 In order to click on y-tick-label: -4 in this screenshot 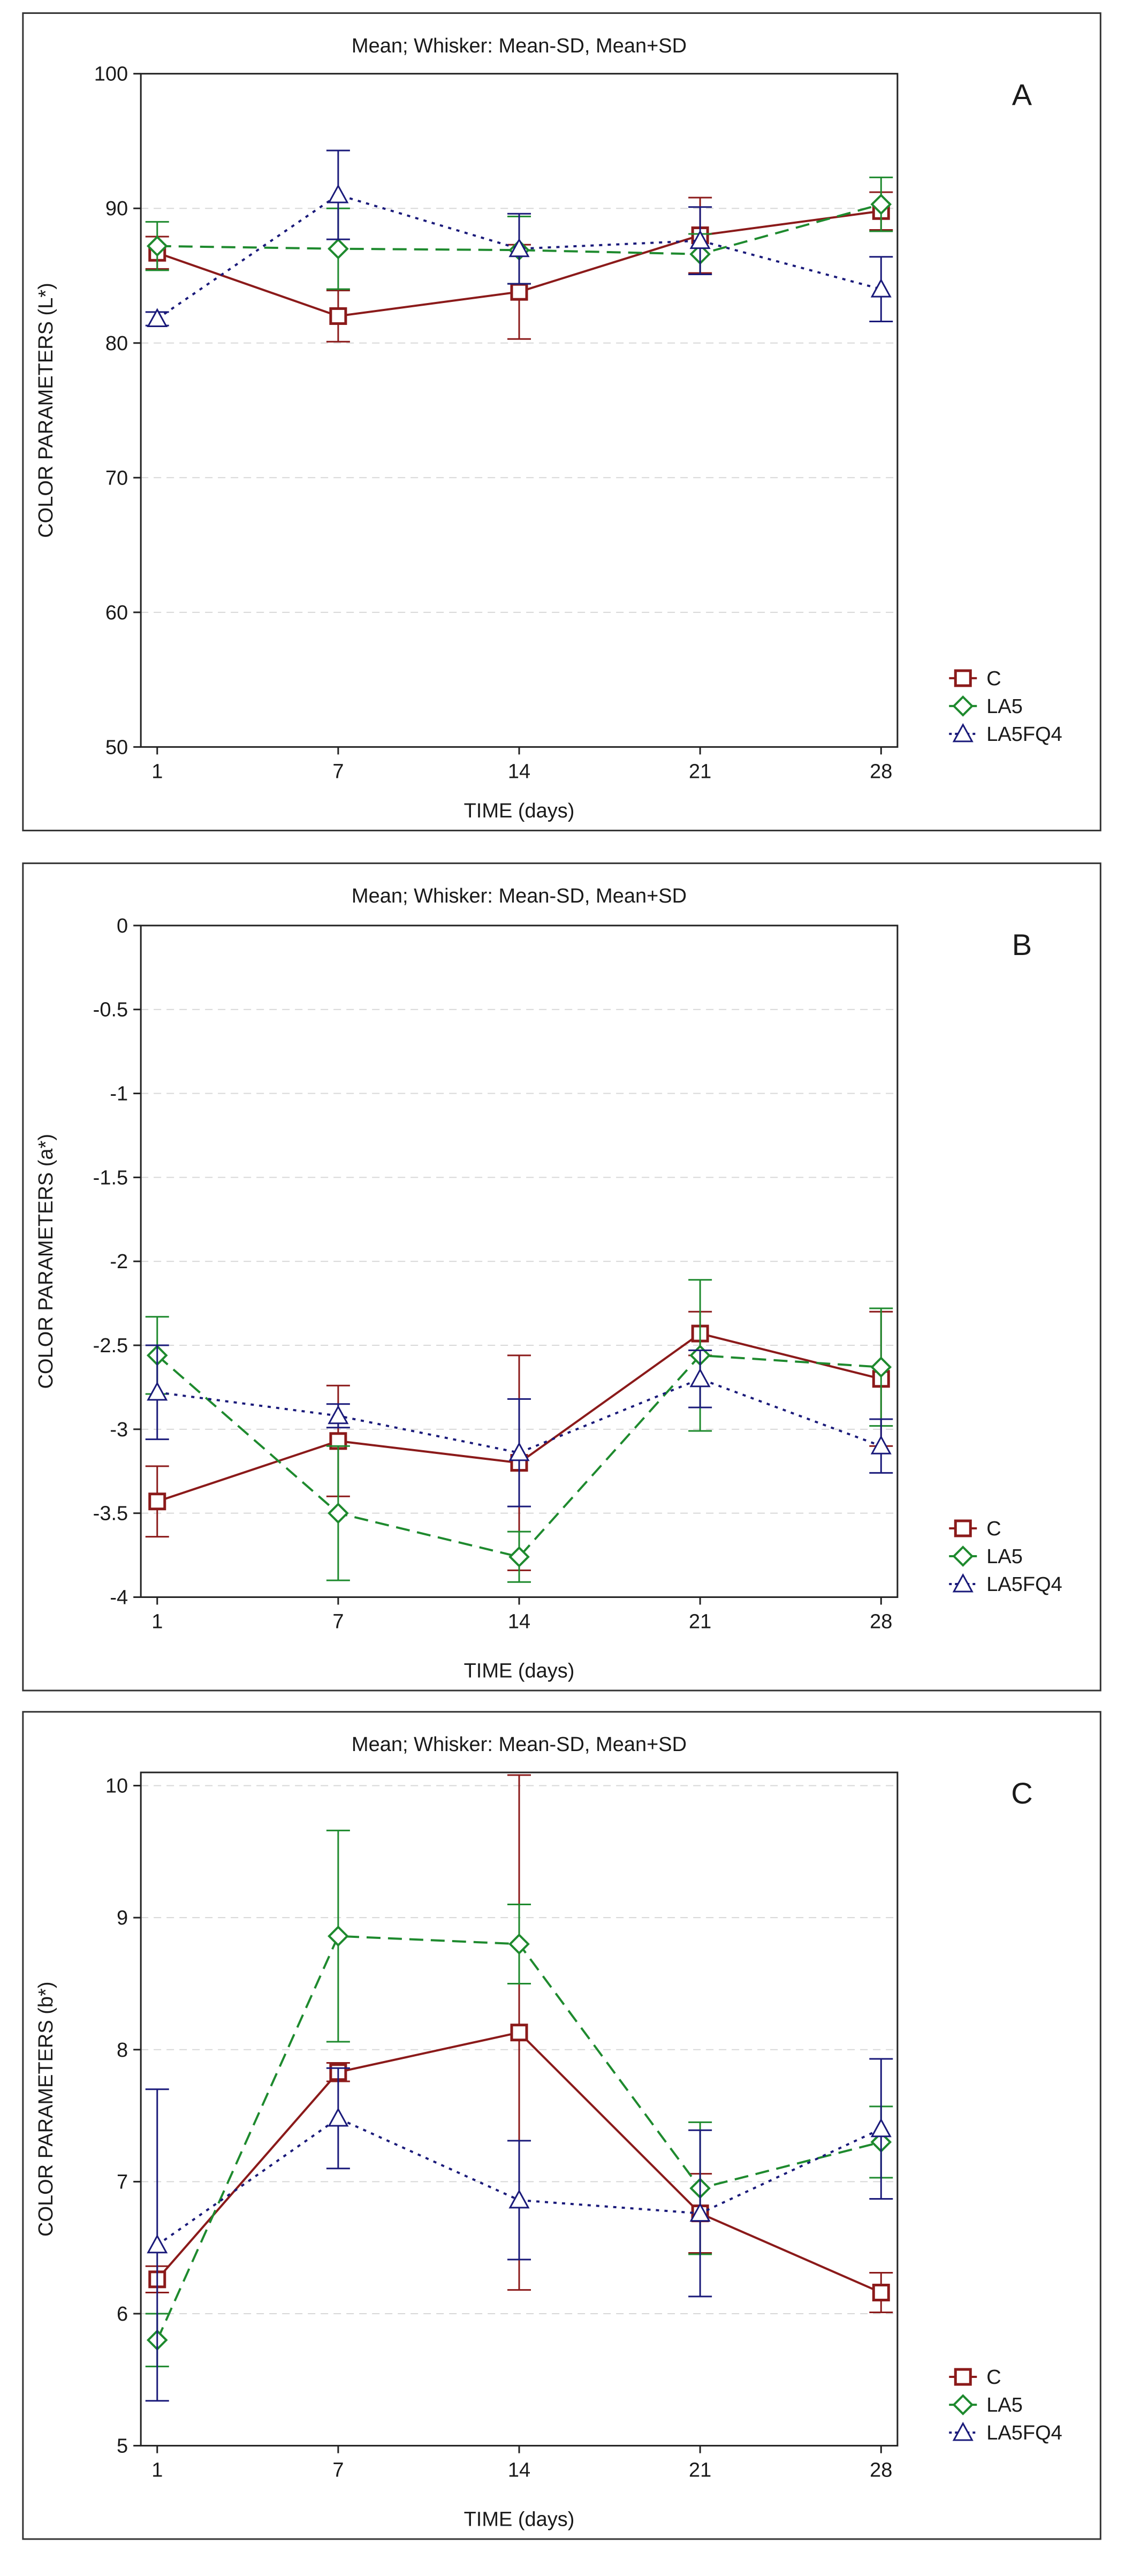, I will do `click(119, 1598)`.